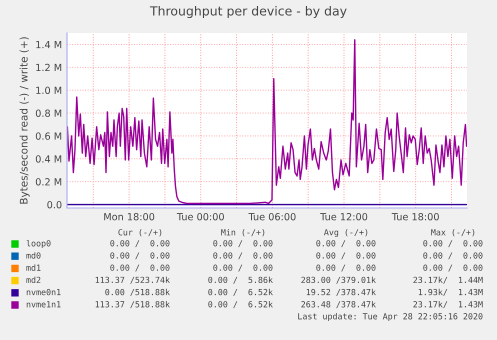  I want to click on text: 23.17k/ 1.44M, so click(448, 280).